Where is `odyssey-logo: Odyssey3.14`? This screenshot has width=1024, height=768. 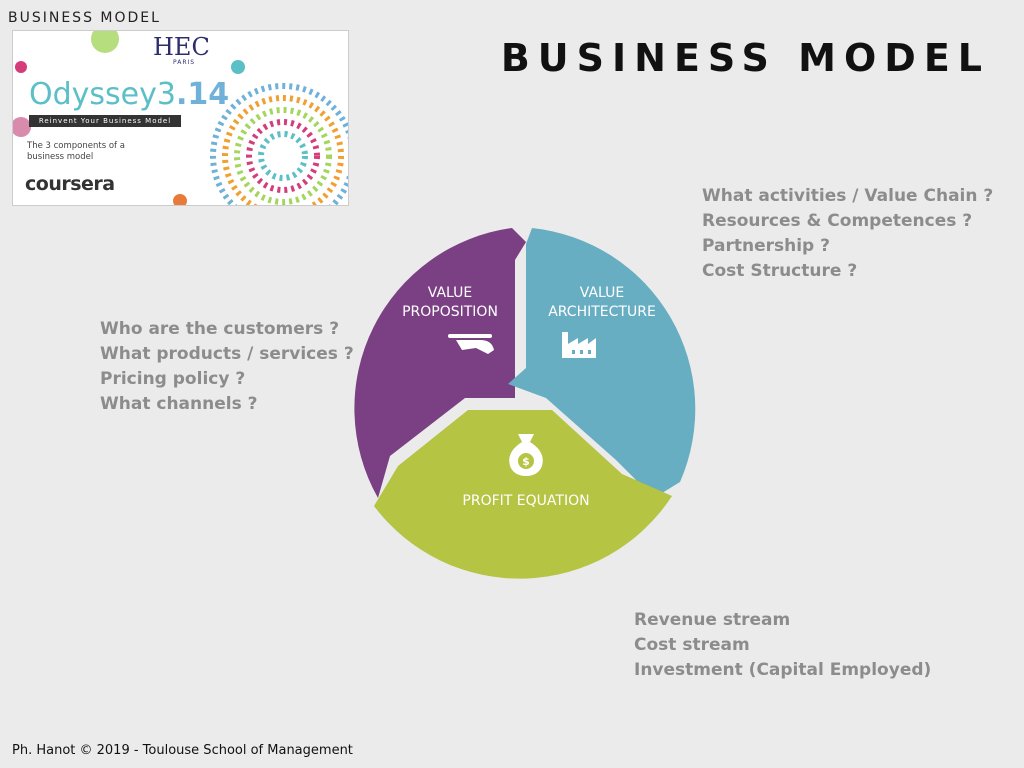
odyssey-logo: Odyssey3.14 is located at coordinates (129, 94).